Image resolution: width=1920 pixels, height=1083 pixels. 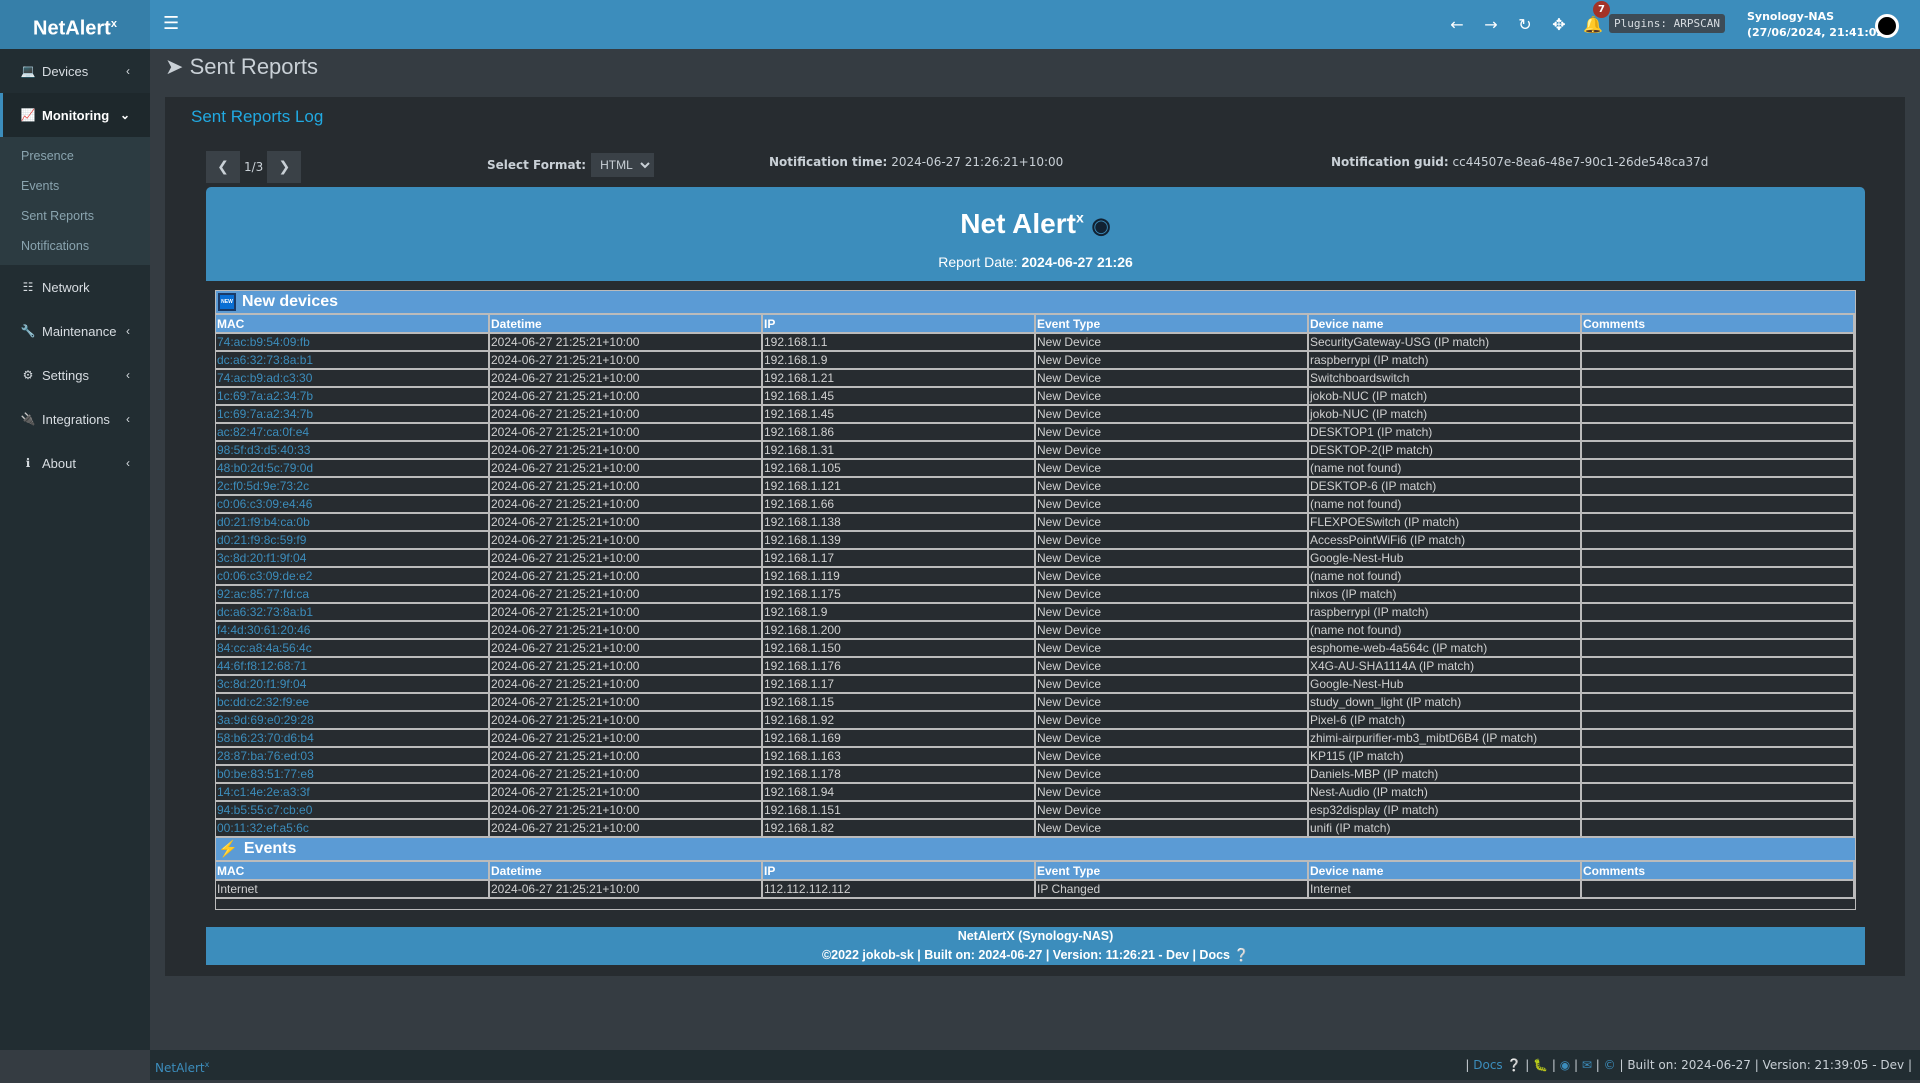 I want to click on sidebar-label: Maintenance, so click(x=79, y=331).